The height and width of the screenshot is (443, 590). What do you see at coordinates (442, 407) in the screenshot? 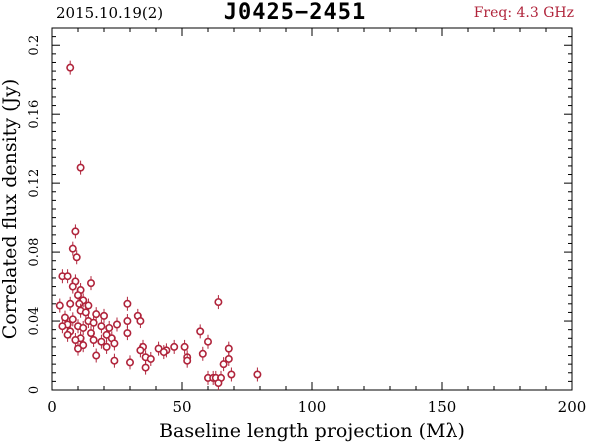
I see `x-tick-label: 150` at bounding box center [442, 407].